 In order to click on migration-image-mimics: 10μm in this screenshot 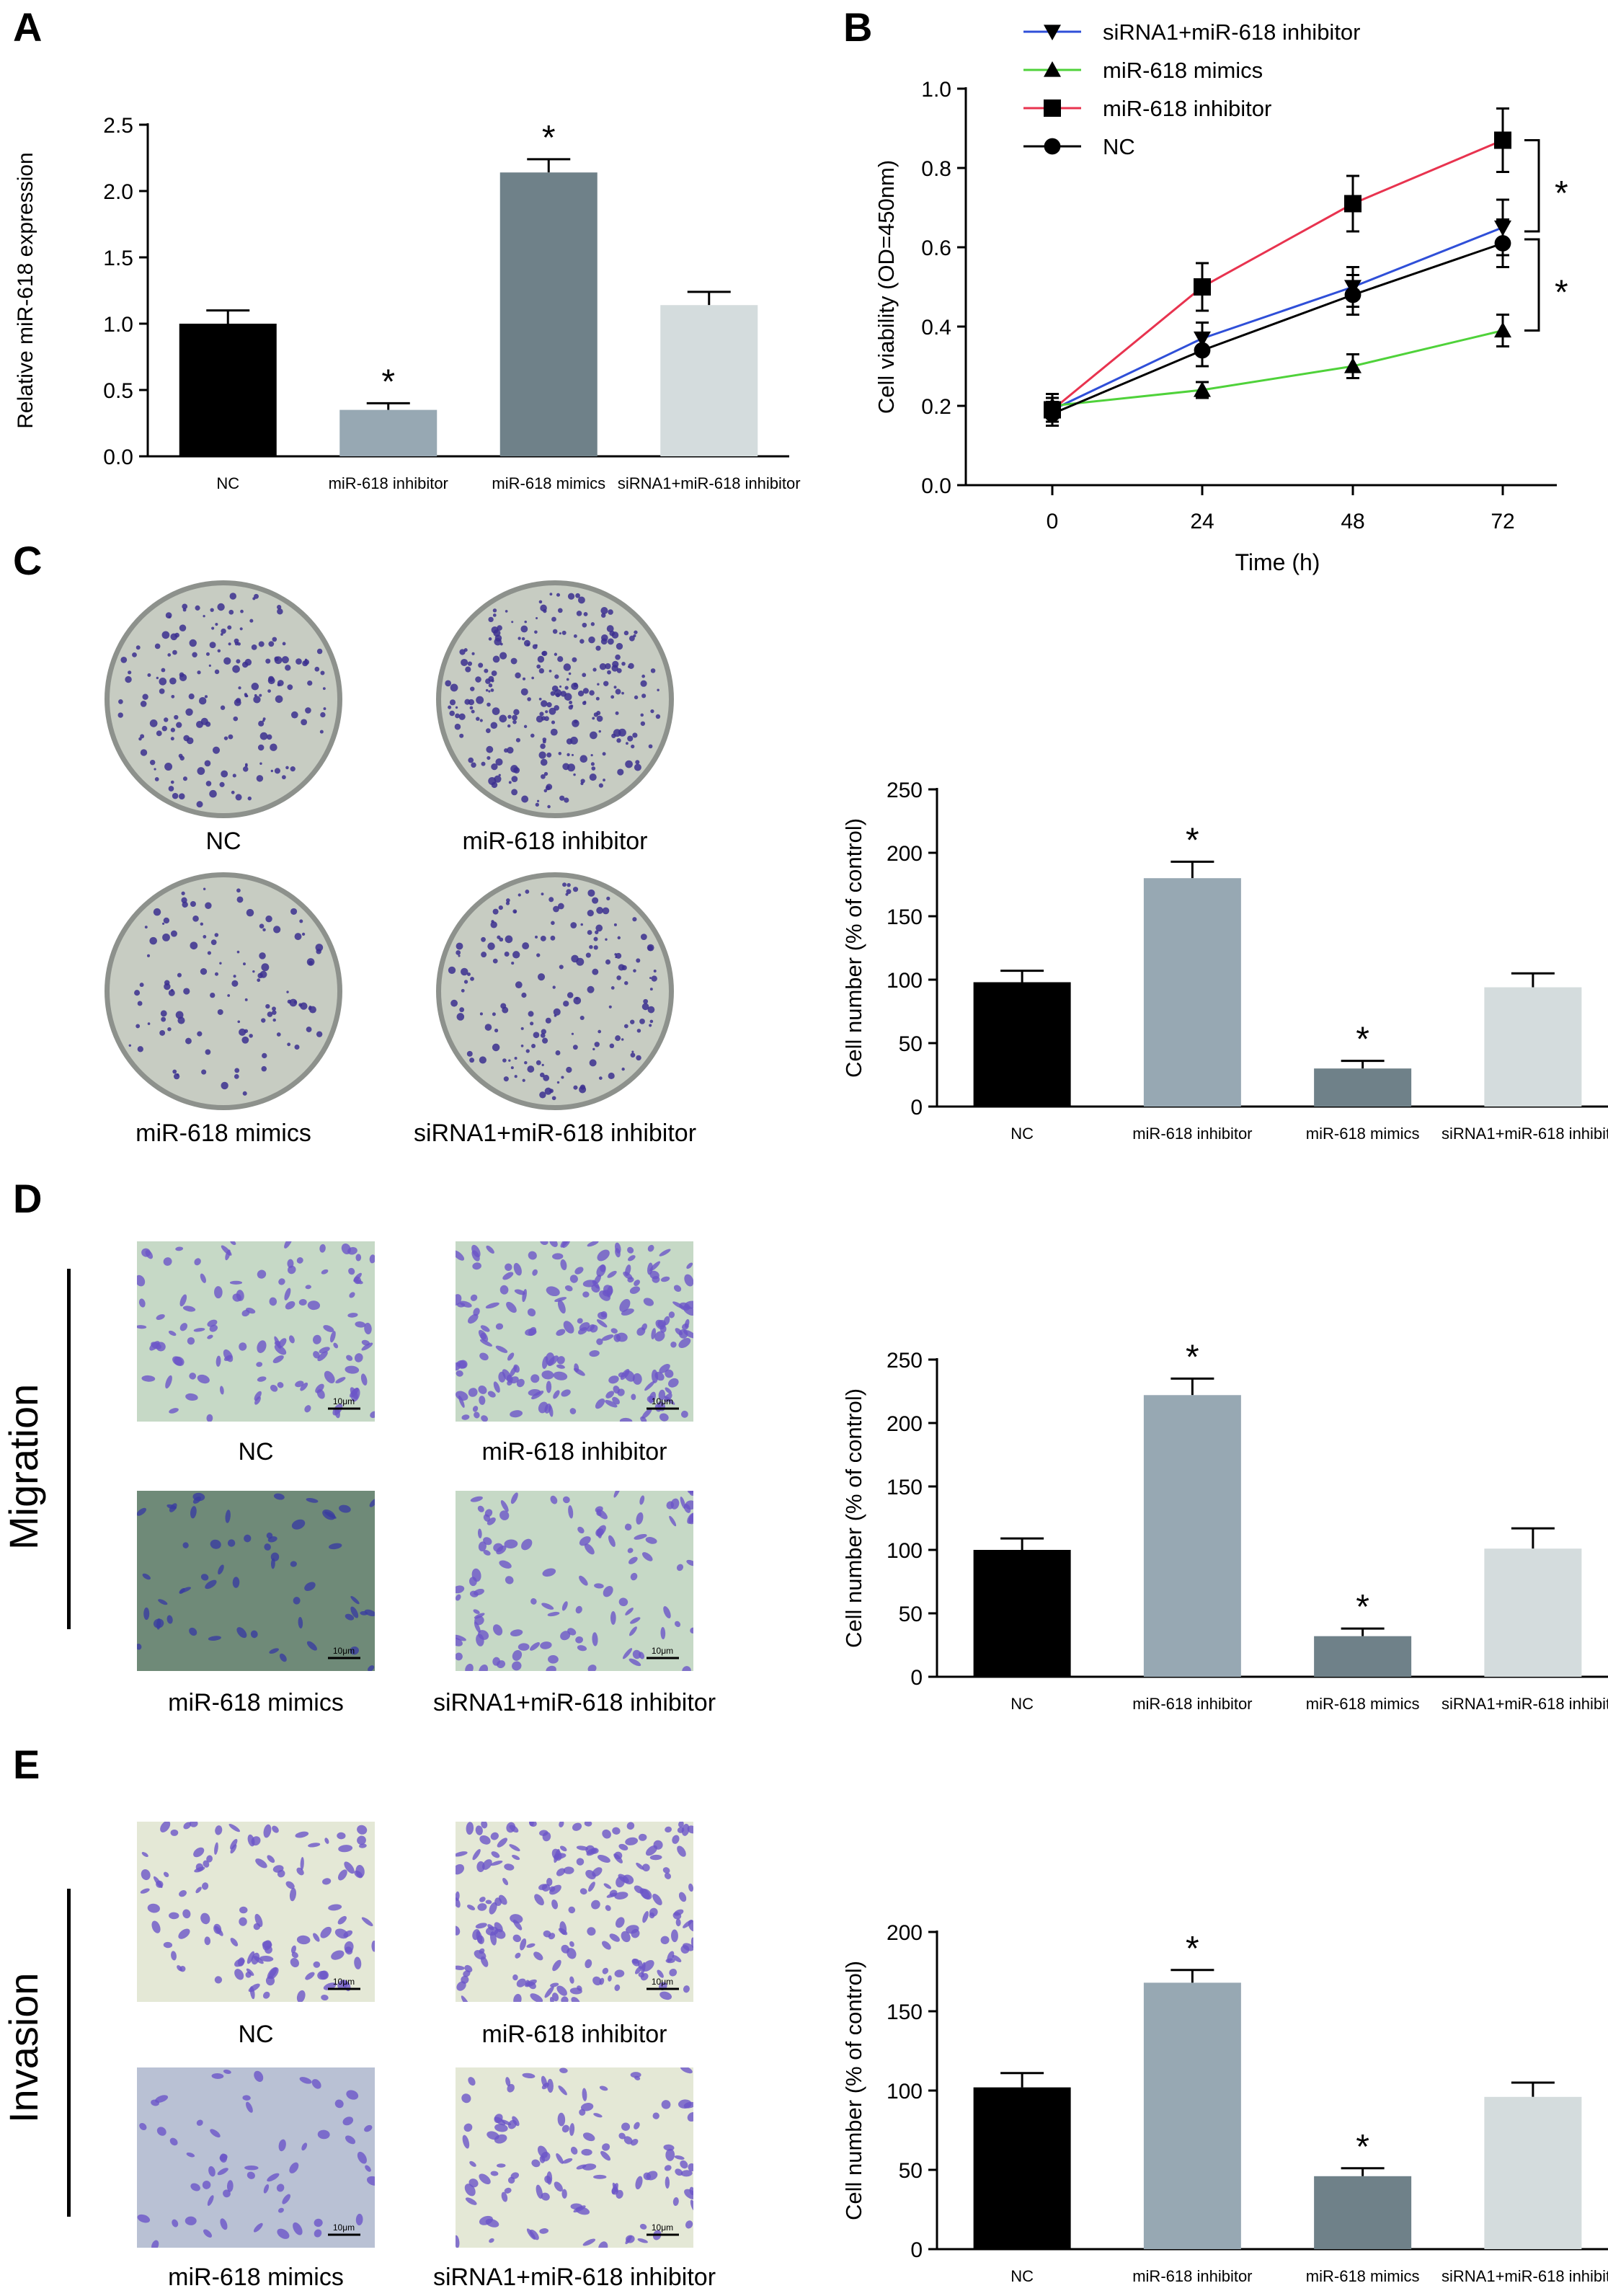, I will do `click(256, 1583)`.